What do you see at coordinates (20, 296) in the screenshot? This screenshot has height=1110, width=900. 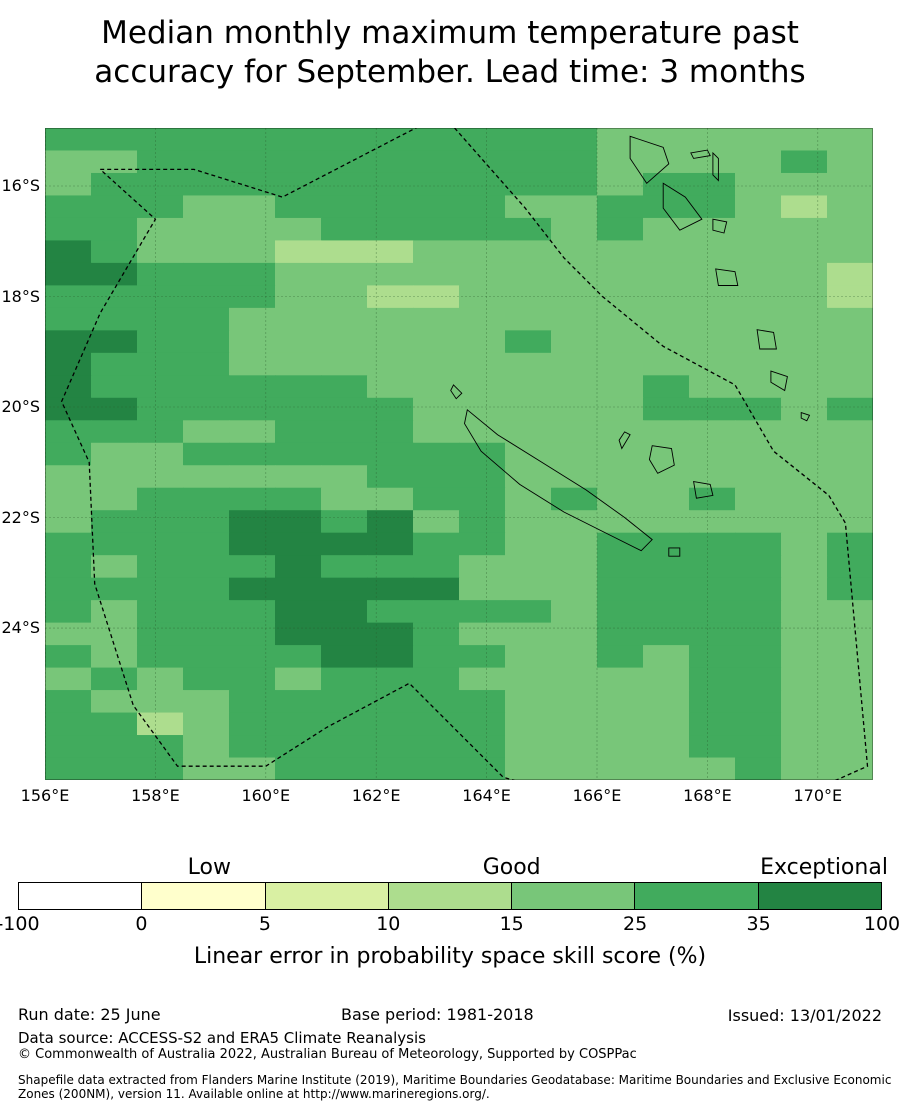 I see `lat-tick-label: 18°S` at bounding box center [20, 296].